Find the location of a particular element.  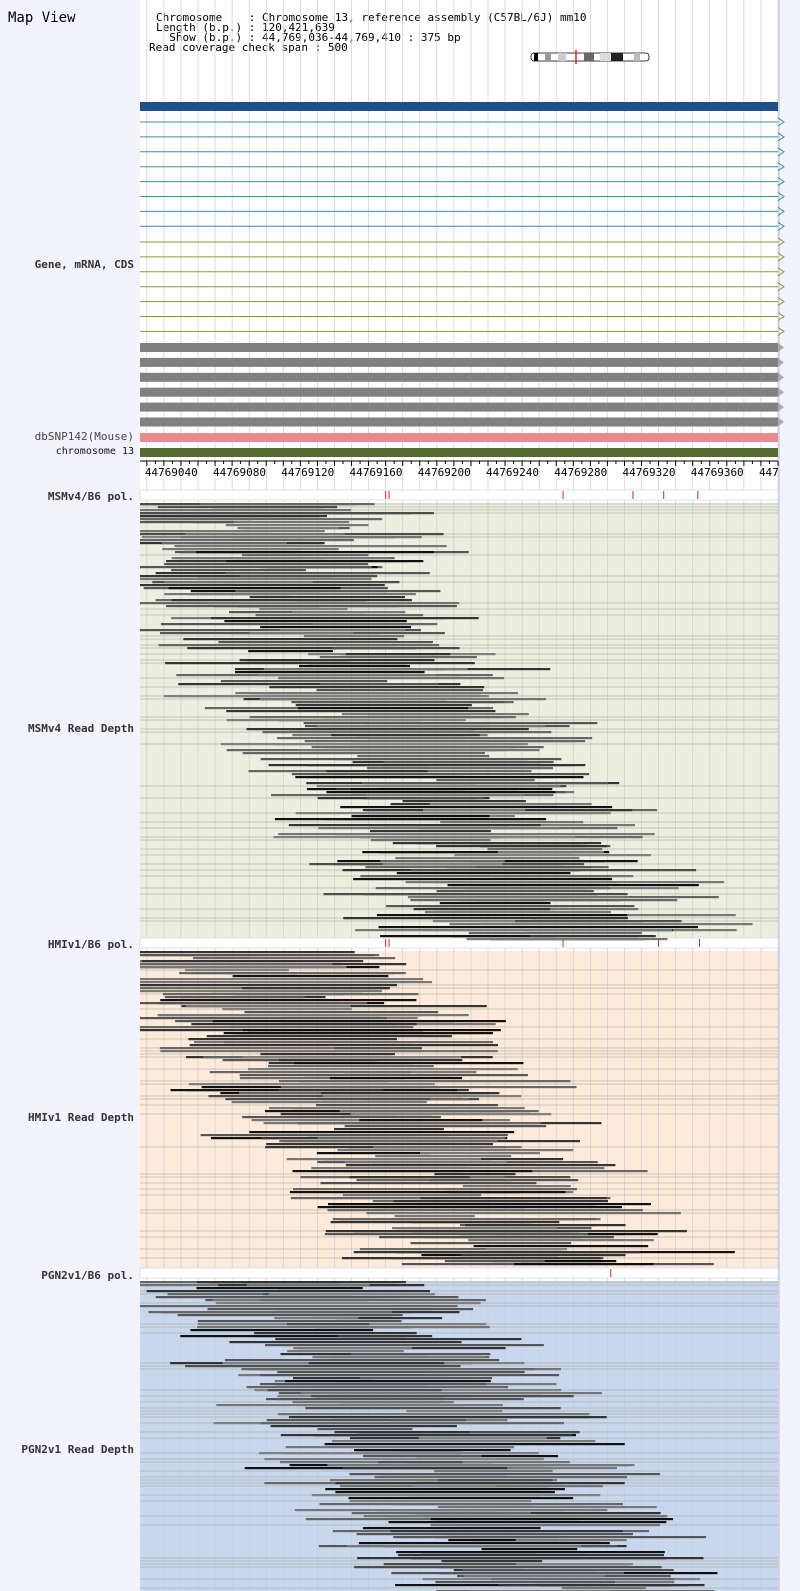

track-label-chromosome: chromosome 13 is located at coordinates (94, 451).